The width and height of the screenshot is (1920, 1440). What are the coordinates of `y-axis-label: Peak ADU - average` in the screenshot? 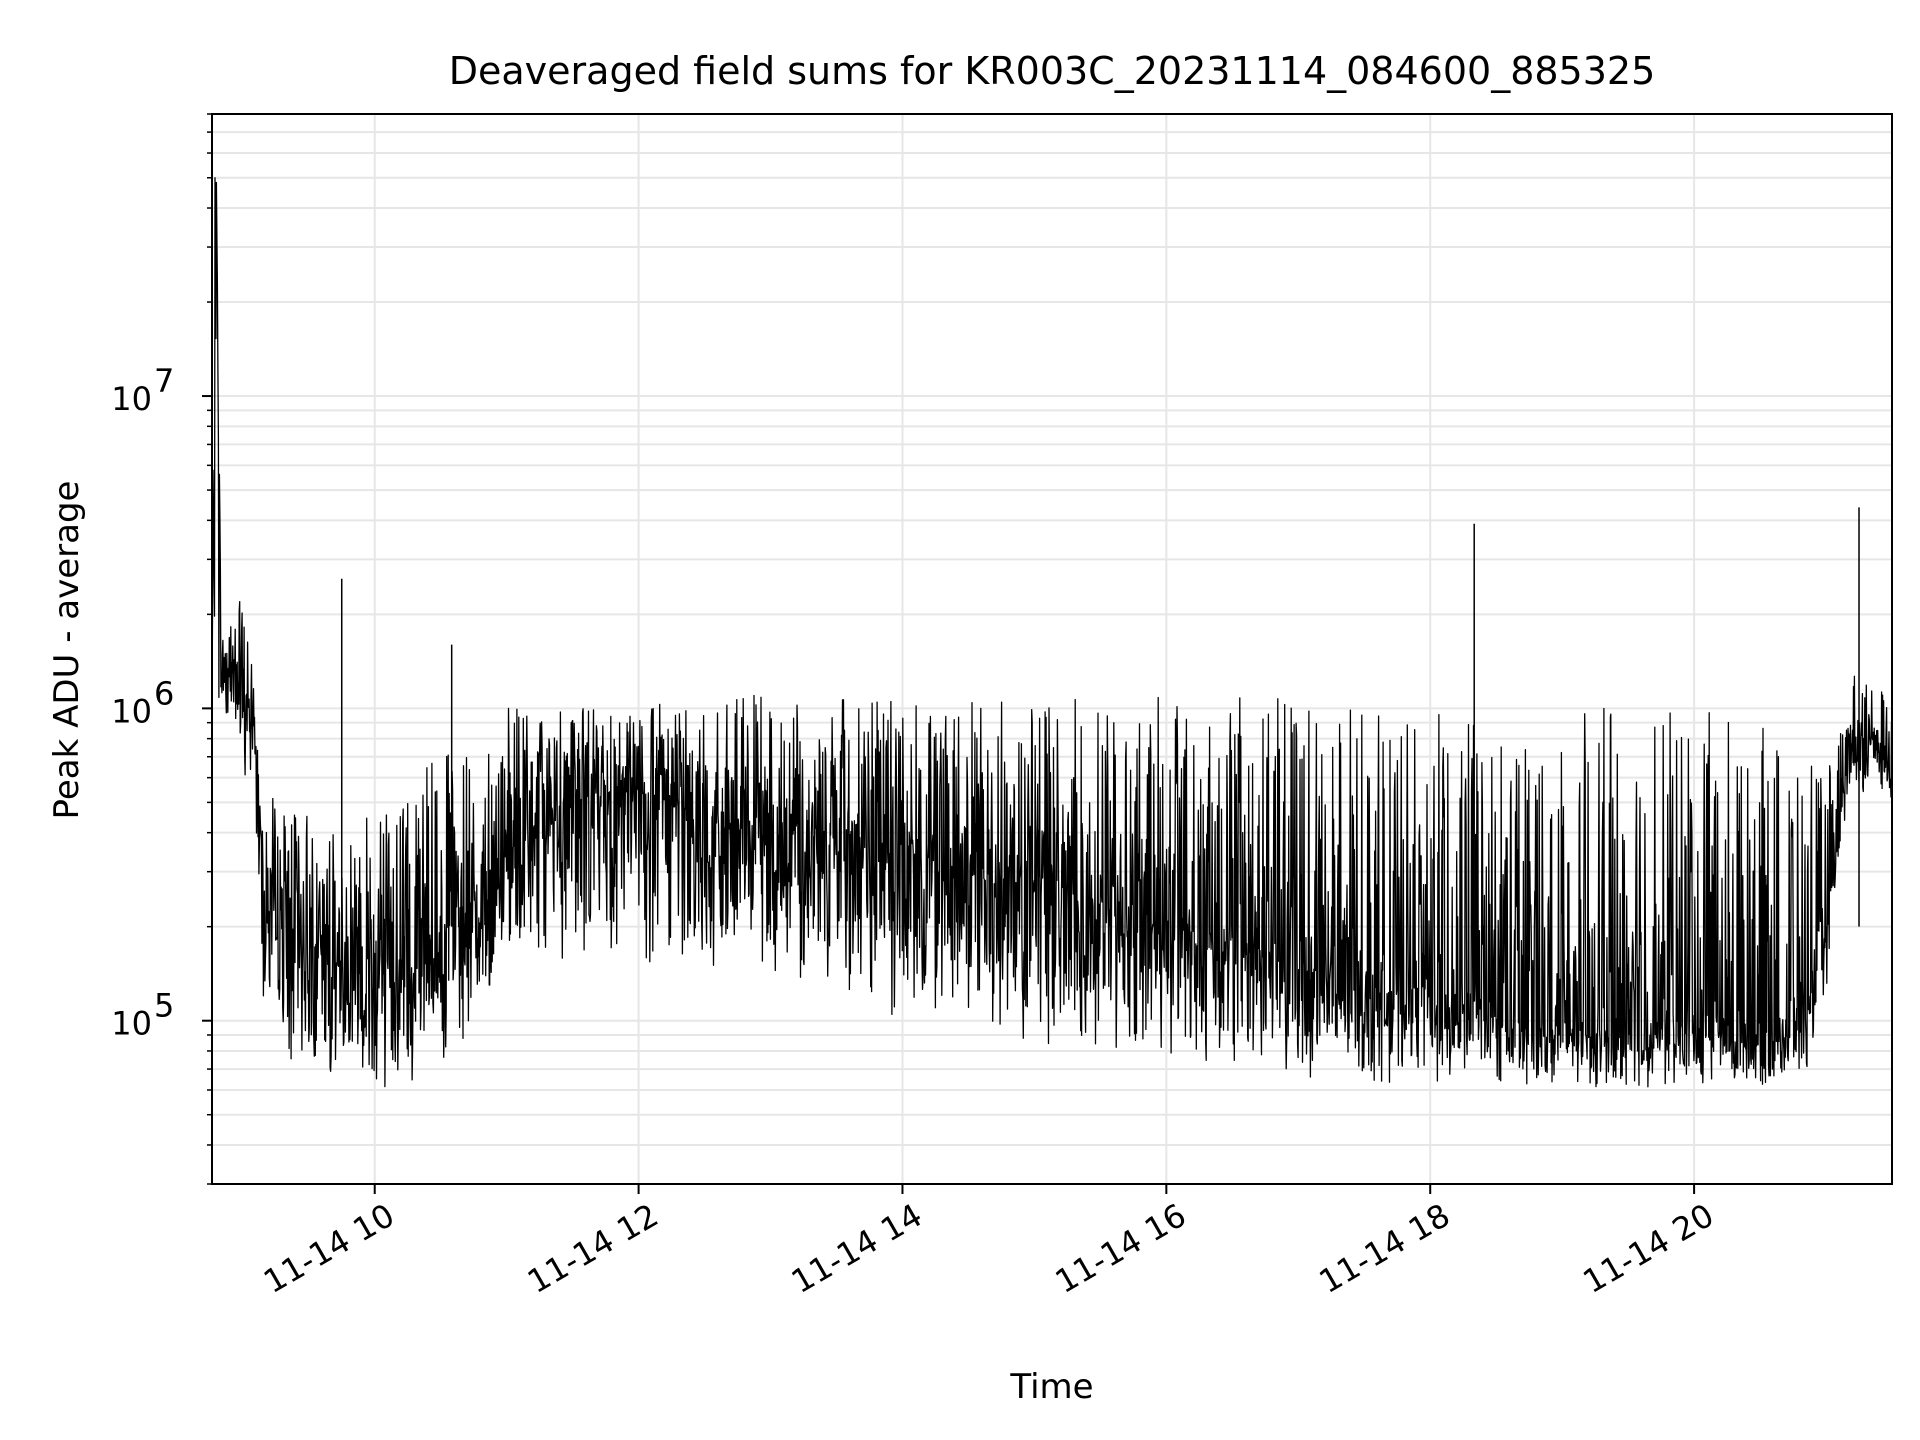 It's located at (67, 650).